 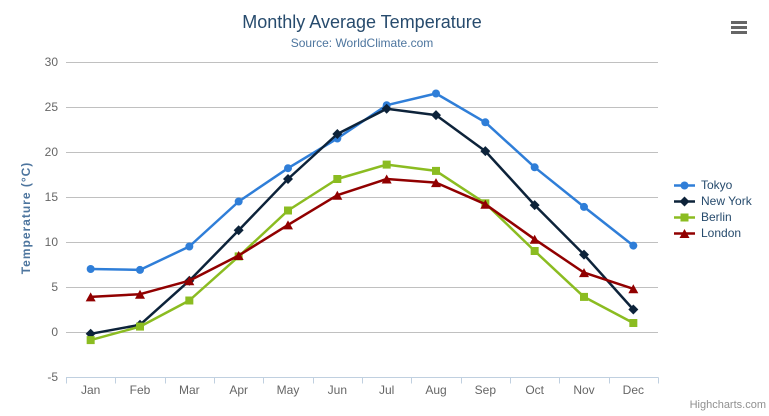 What do you see at coordinates (716, 217) in the screenshot?
I see `legend-label: Berlin` at bounding box center [716, 217].